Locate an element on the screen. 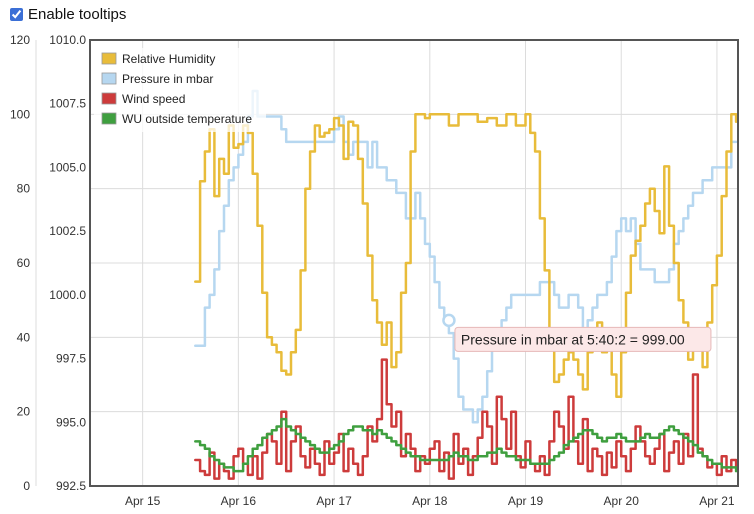 The image size is (754, 514). legend-background is located at coordinates (180, 90).